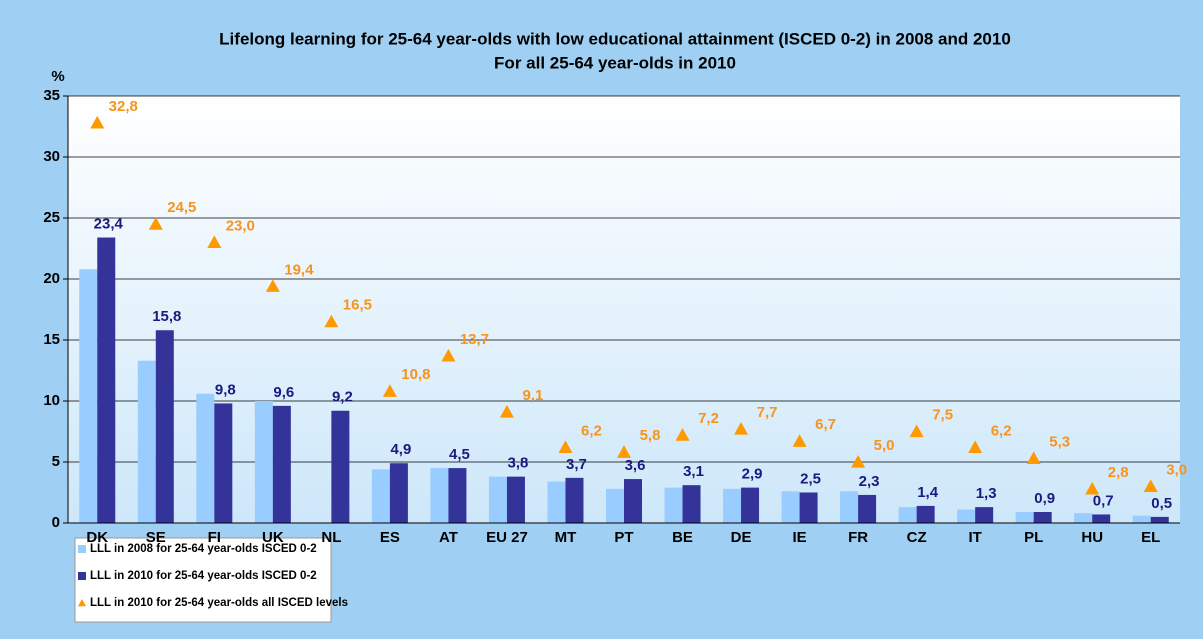 The height and width of the screenshot is (644, 1203). Describe the element at coordinates (109, 223) in the screenshot. I see `data-label: 23,4` at that location.